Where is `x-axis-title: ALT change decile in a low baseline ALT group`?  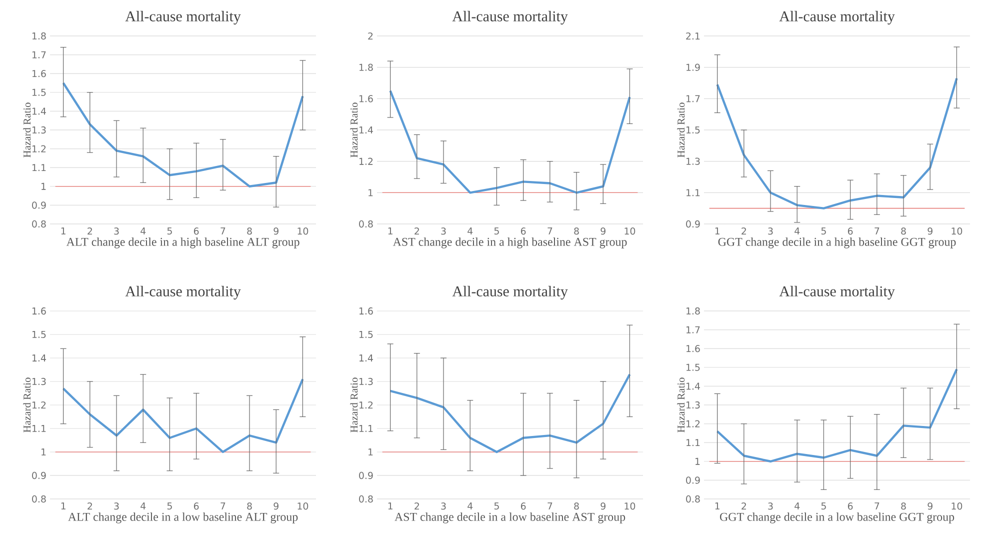 x-axis-title: ALT change decile in a low baseline ALT group is located at coordinates (183, 518).